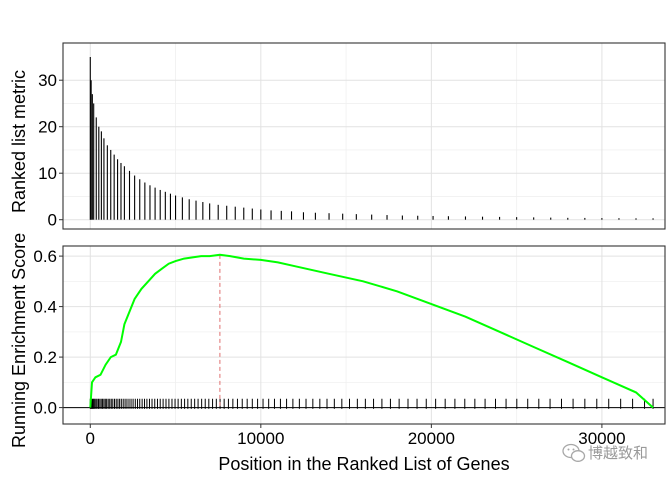 Image resolution: width=672 pixels, height=480 pixels. Describe the element at coordinates (19, 141) in the screenshot. I see `y-axis-title-top: Ranked list metric` at that location.